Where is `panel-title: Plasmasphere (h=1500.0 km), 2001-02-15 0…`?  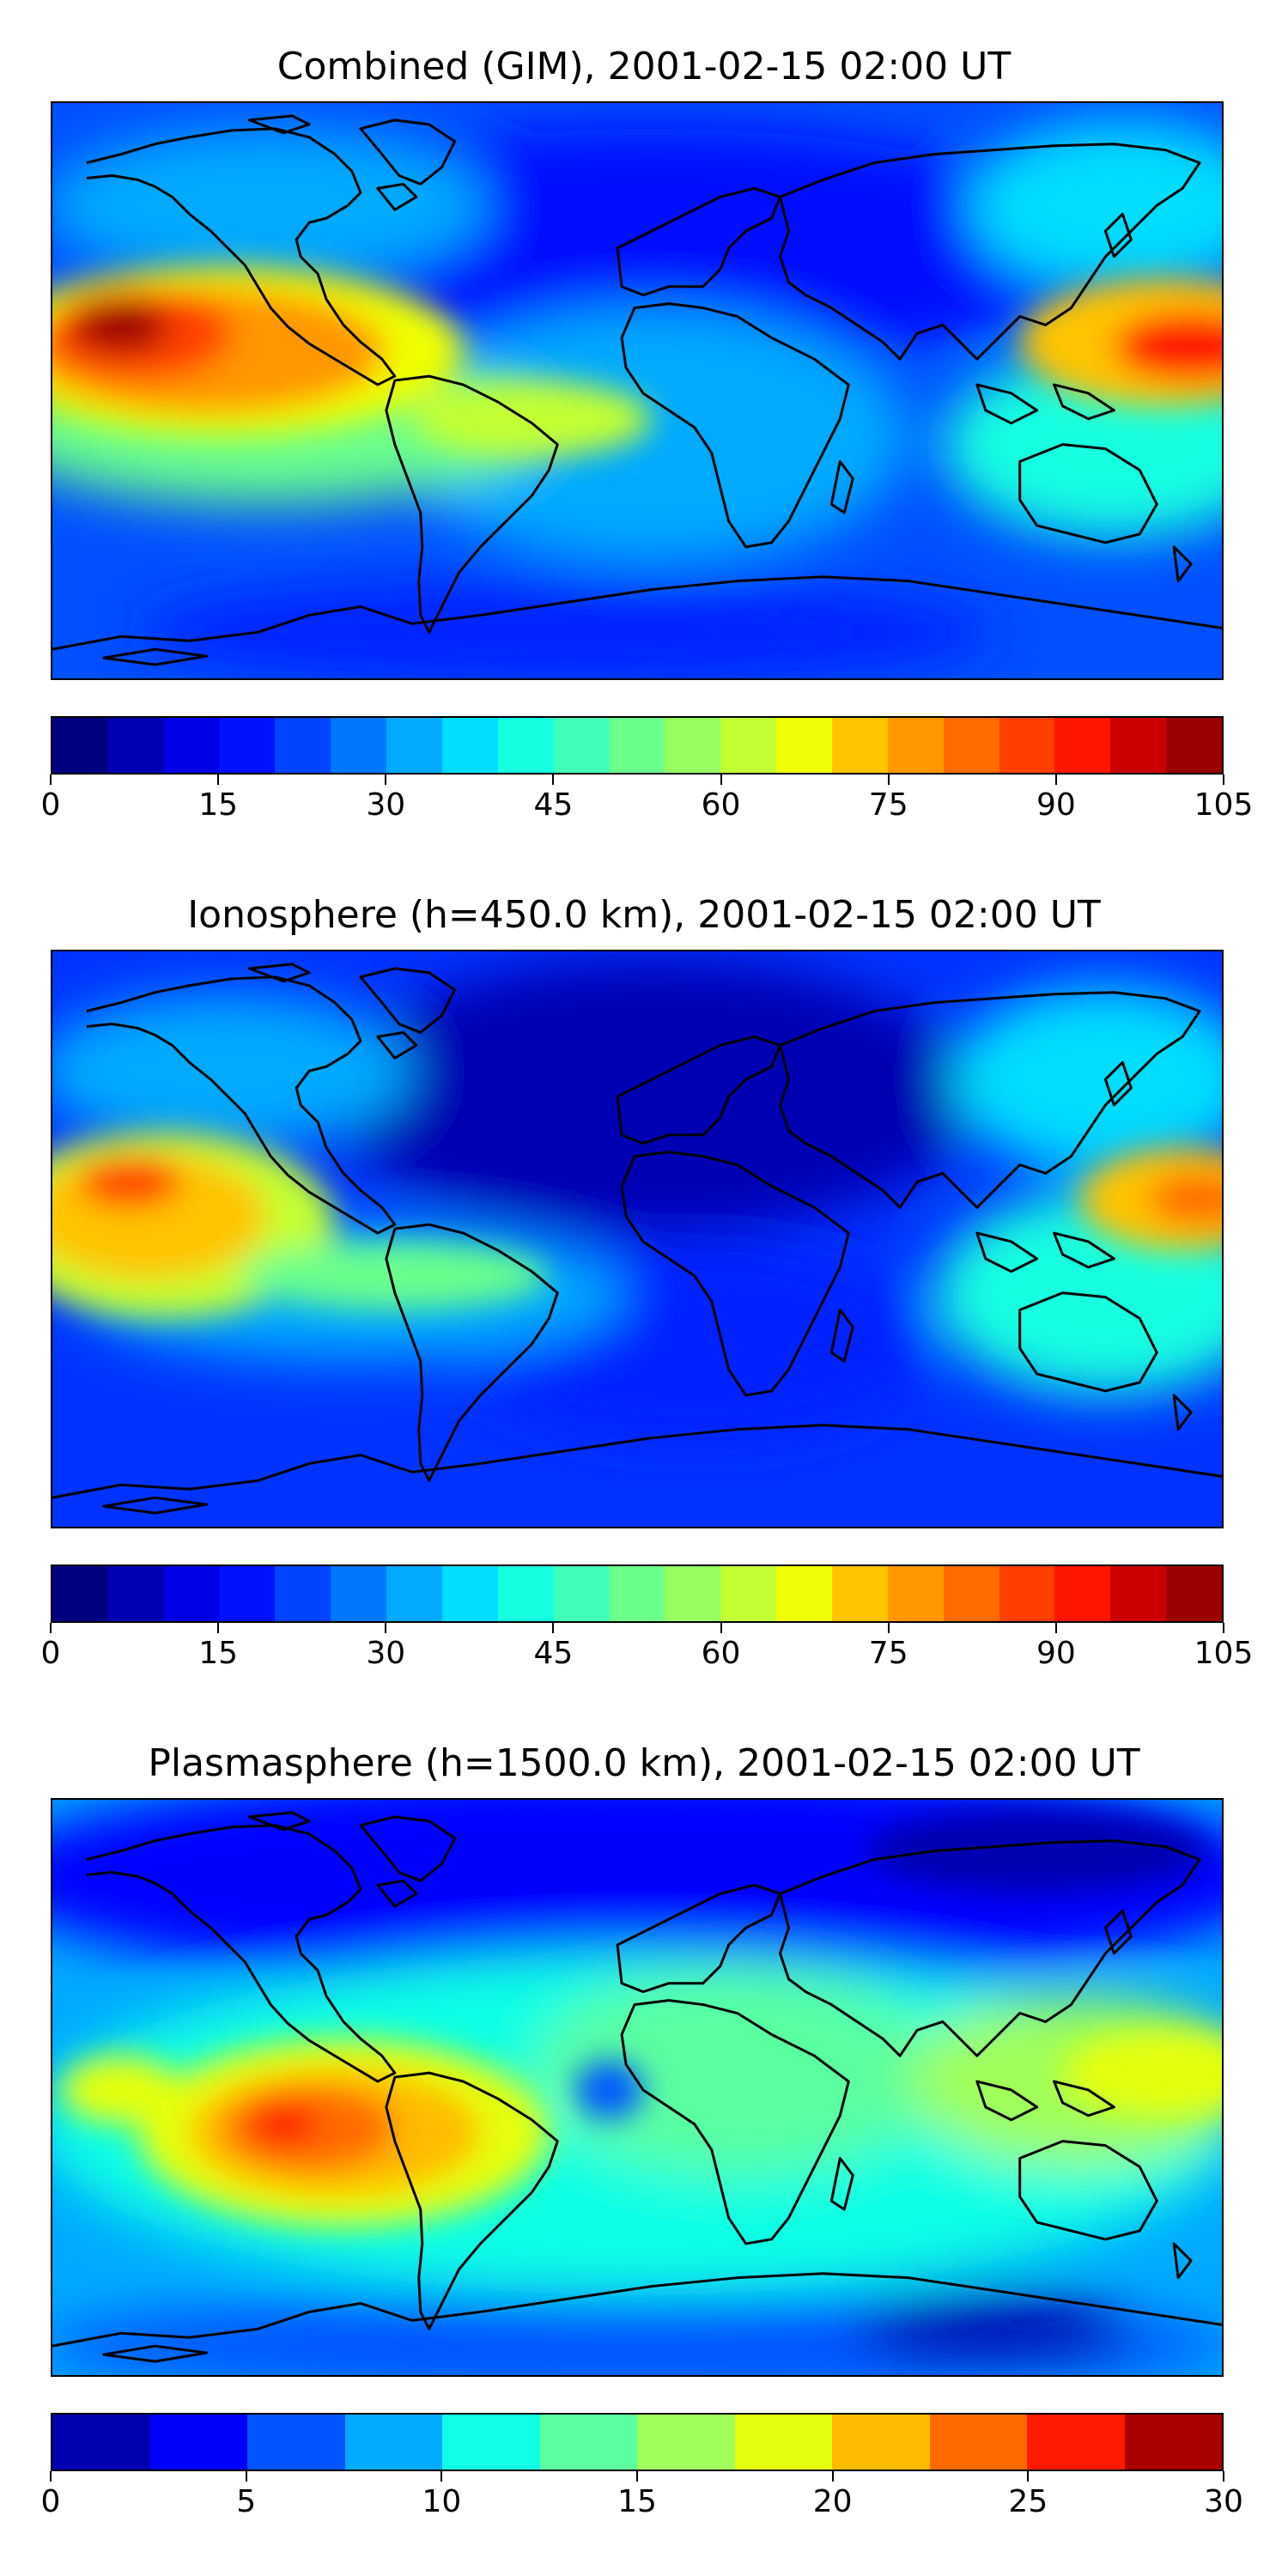
panel-title: Plasmasphere (h=1500.0 km), 2001-02-15 0… is located at coordinates (644, 1763).